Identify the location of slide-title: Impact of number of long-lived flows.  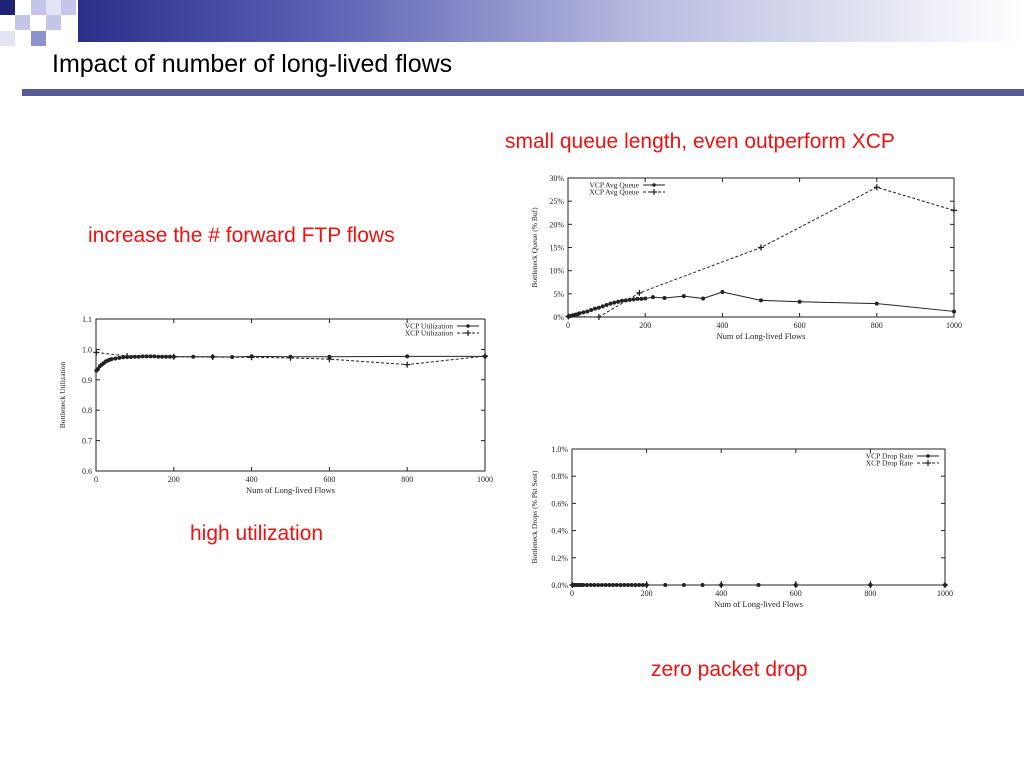
(252, 64).